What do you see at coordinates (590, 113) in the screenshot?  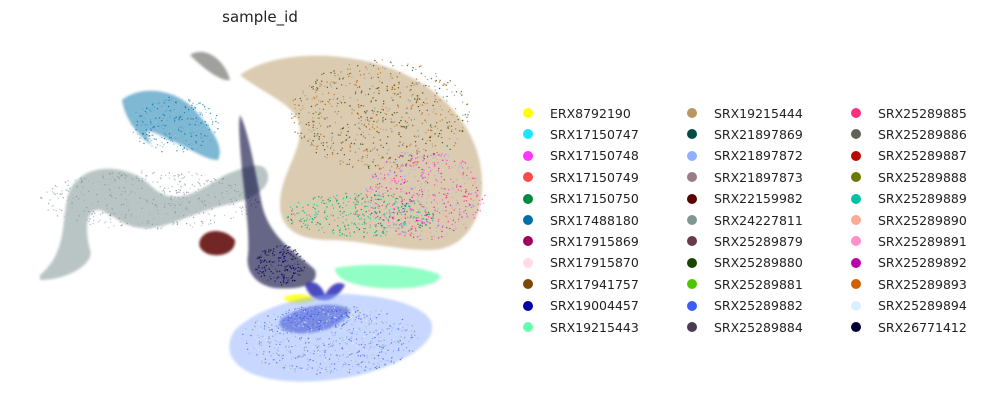 I see `legend-label: ERX8792190` at bounding box center [590, 113].